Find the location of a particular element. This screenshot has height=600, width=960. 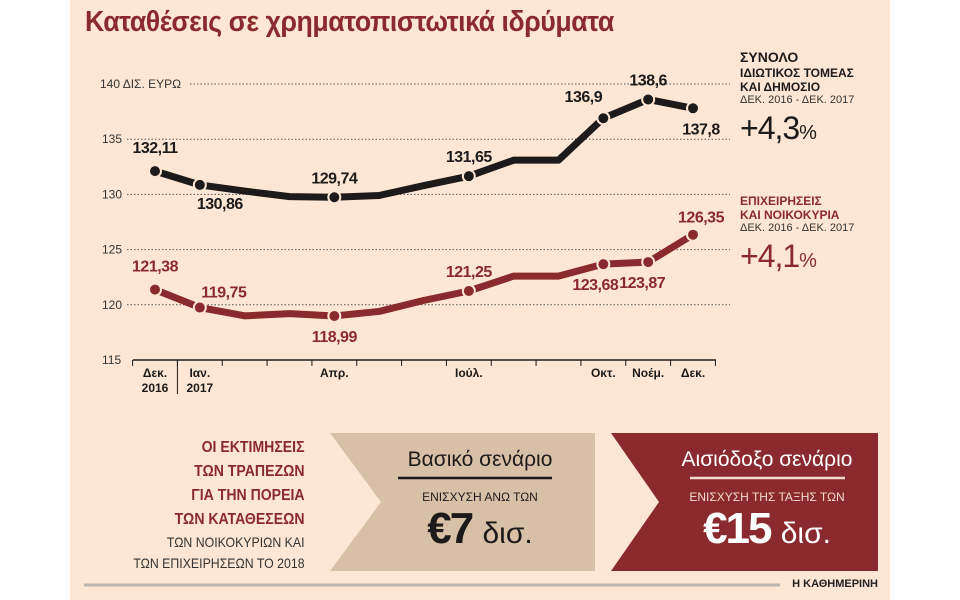

y-tick-label: 120 is located at coordinates (112, 305).